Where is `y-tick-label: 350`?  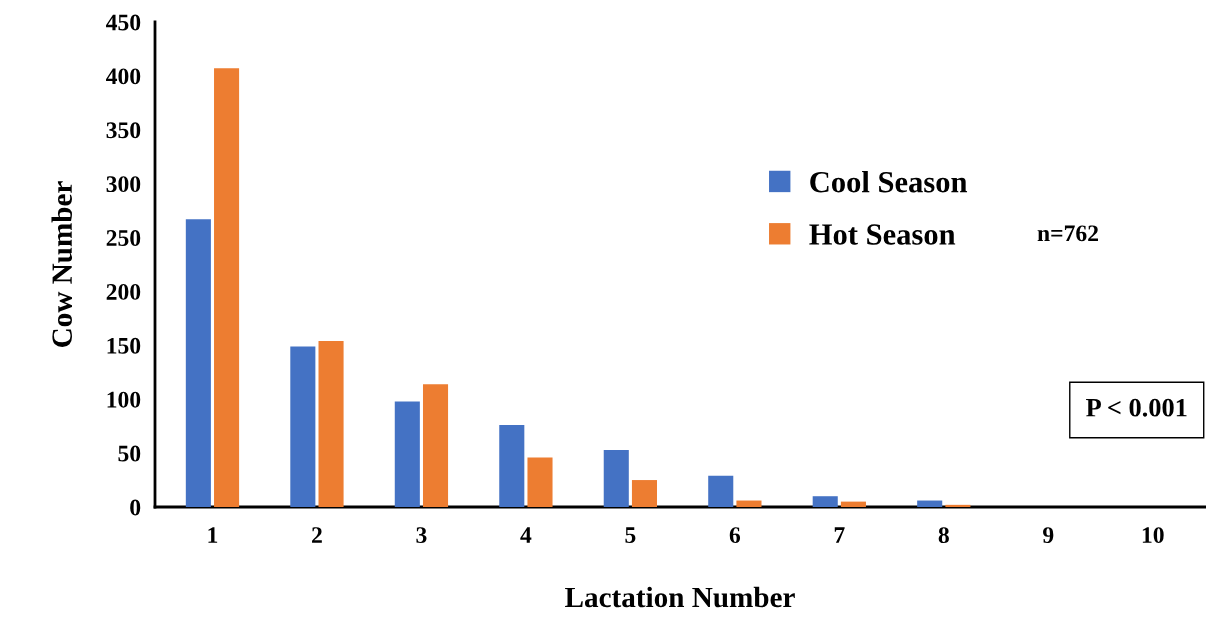
y-tick-label: 350 is located at coordinates (123, 130).